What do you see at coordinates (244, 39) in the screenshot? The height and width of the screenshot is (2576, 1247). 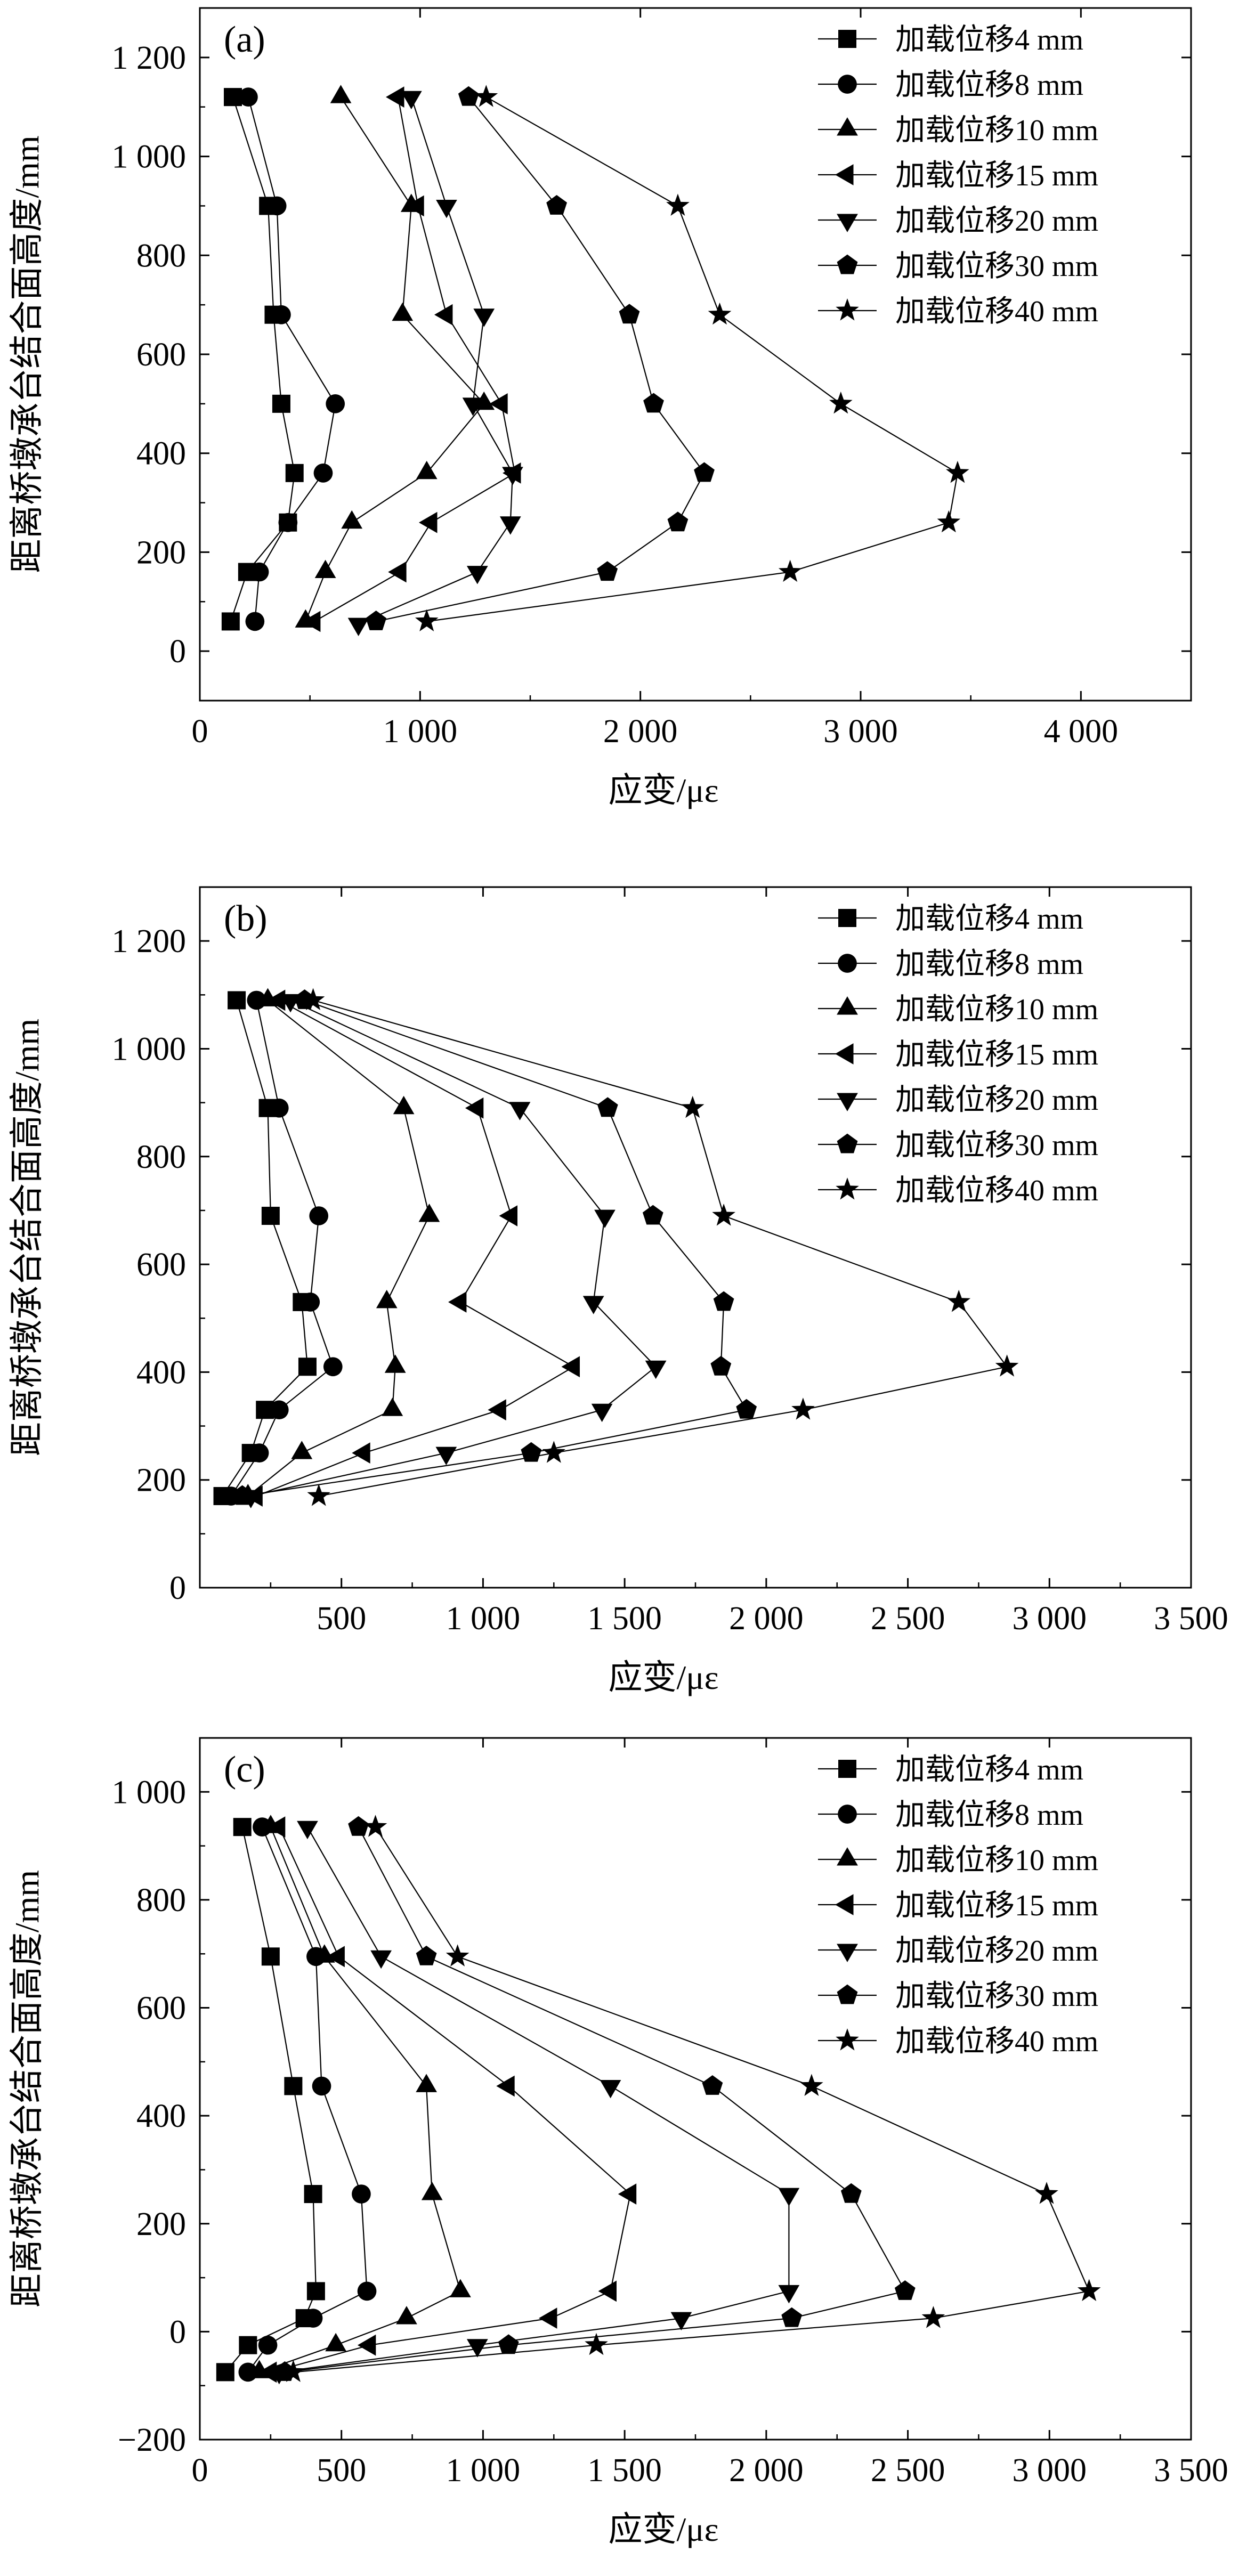 I see `panel-label: (a)` at bounding box center [244, 39].